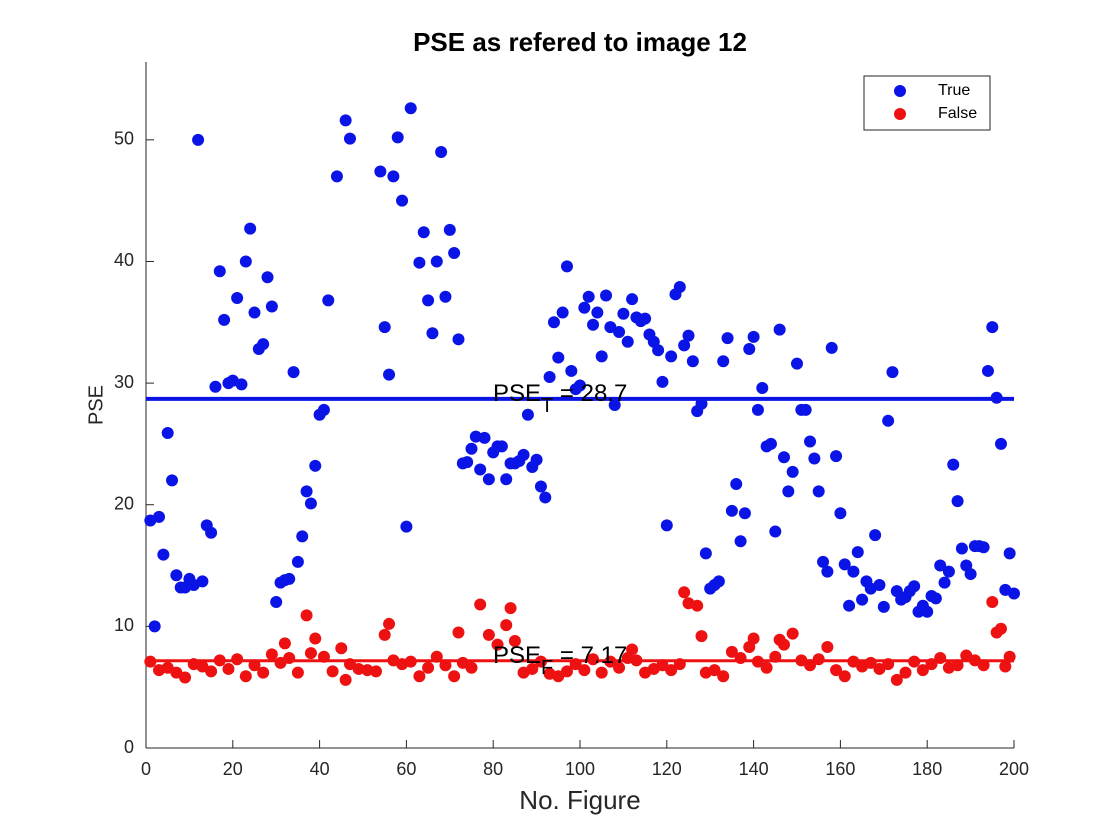  What do you see at coordinates (927, 103) in the screenshot?
I see `legend-box` at bounding box center [927, 103].